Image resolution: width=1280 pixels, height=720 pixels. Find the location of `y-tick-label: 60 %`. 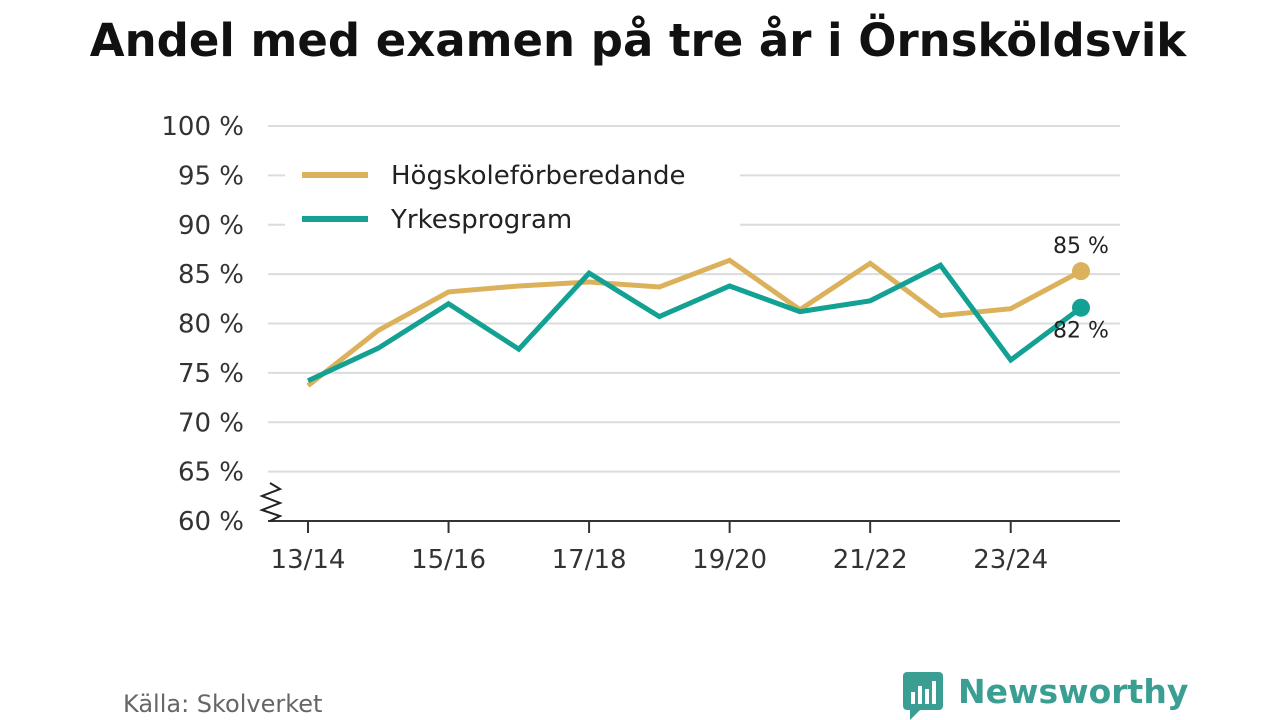

y-tick-label: 60 % is located at coordinates (211, 522).